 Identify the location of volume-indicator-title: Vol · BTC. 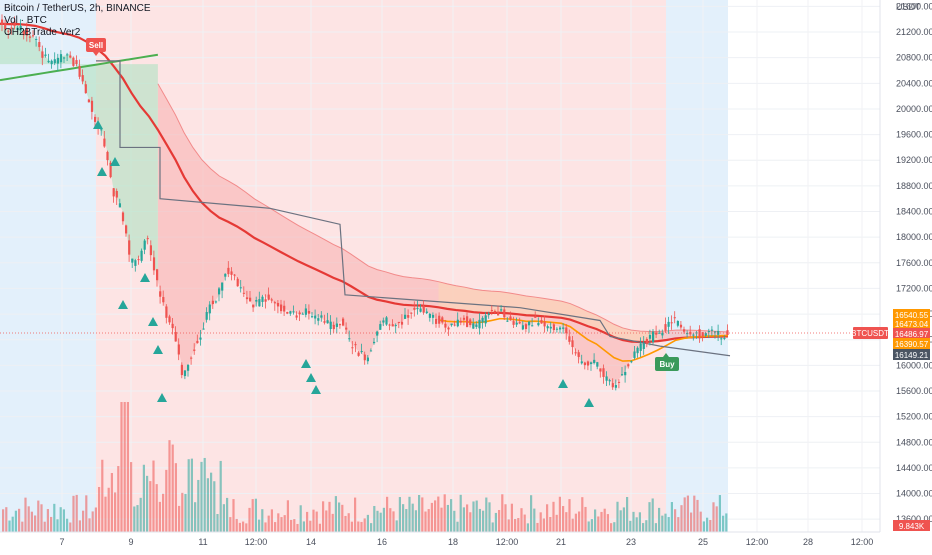
(25, 20).